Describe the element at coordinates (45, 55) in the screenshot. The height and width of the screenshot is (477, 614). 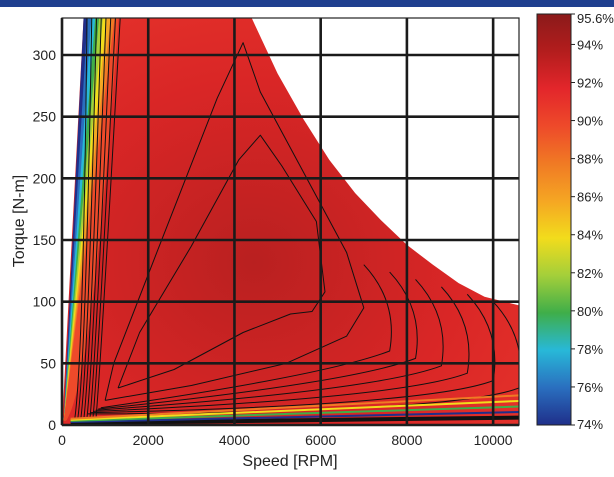
I see `y-tick-label: 300` at that location.